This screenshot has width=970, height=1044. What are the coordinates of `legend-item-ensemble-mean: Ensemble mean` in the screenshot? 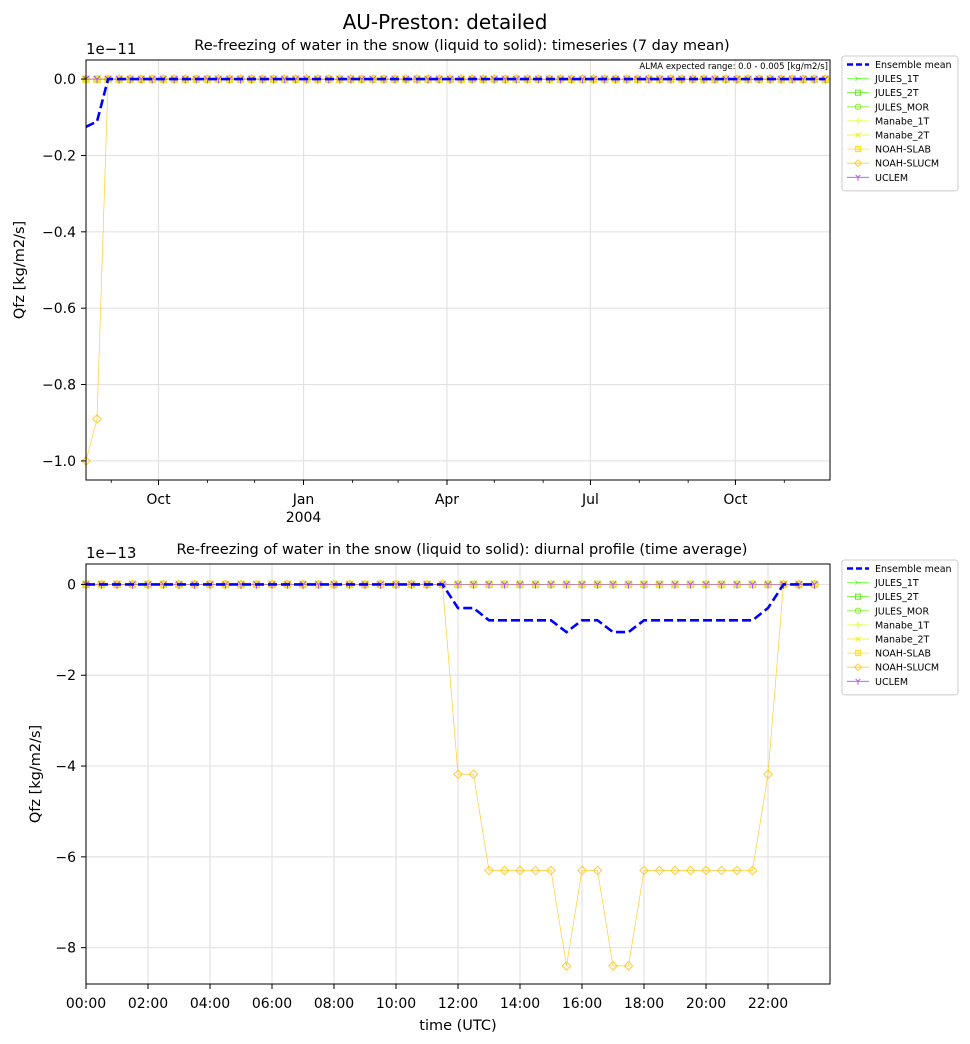 It's located at (899, 569).